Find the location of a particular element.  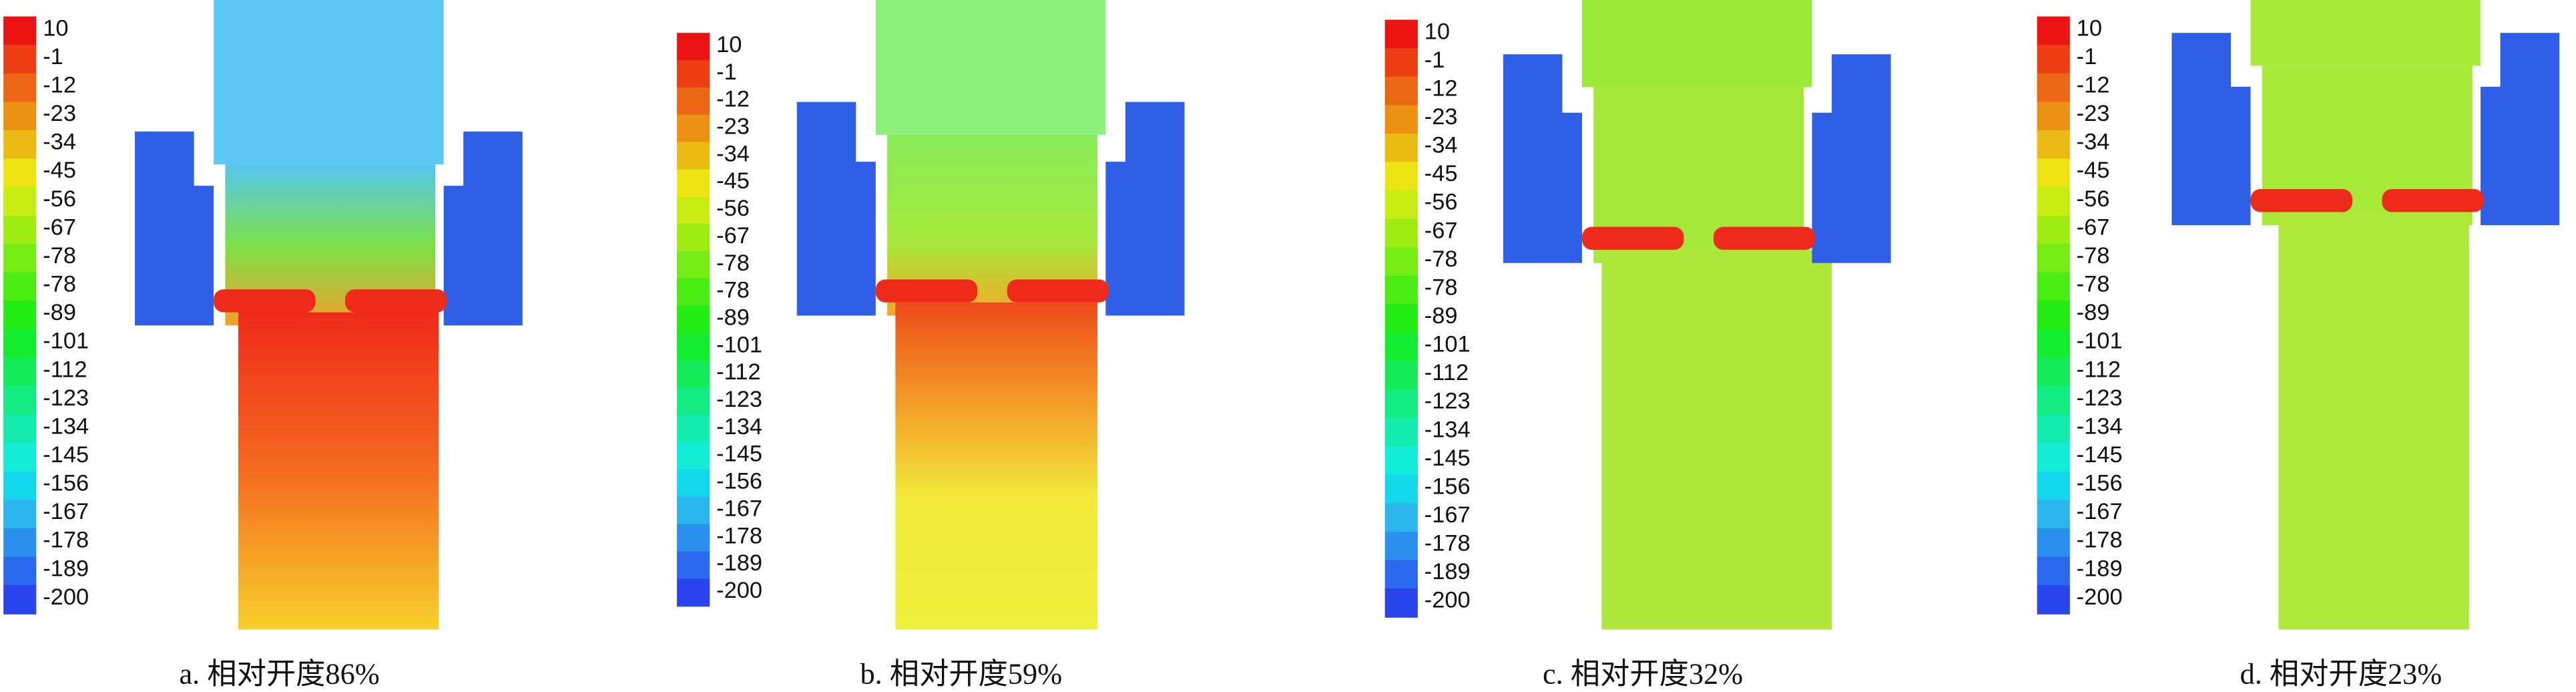

colorbar-label: -145 is located at coordinates (739, 454).